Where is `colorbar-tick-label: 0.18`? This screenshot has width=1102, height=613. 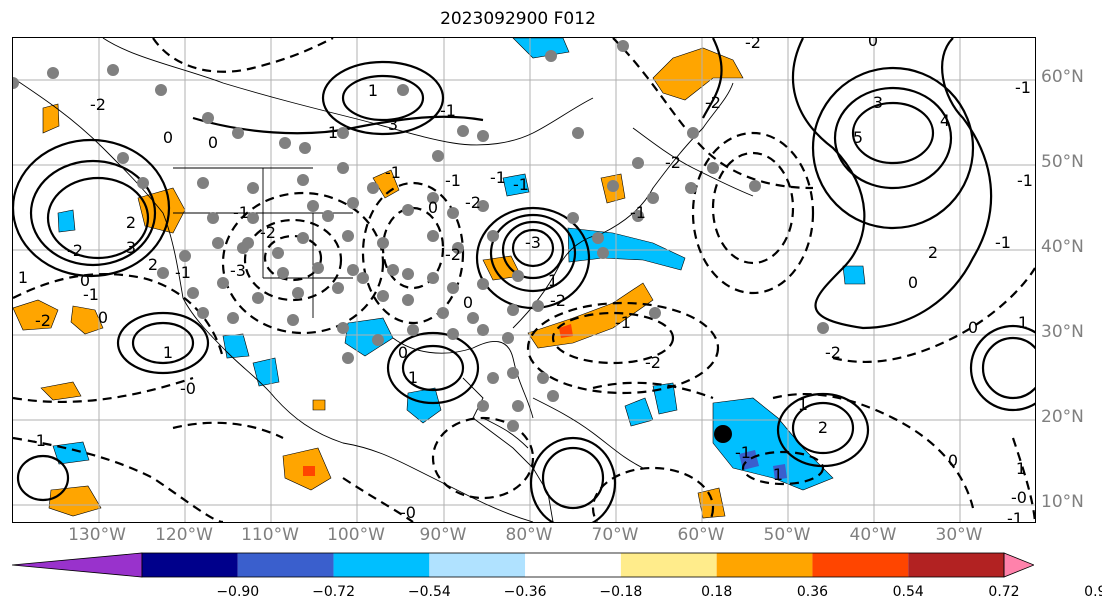 colorbar-tick-label: 0.18 is located at coordinates (717, 592).